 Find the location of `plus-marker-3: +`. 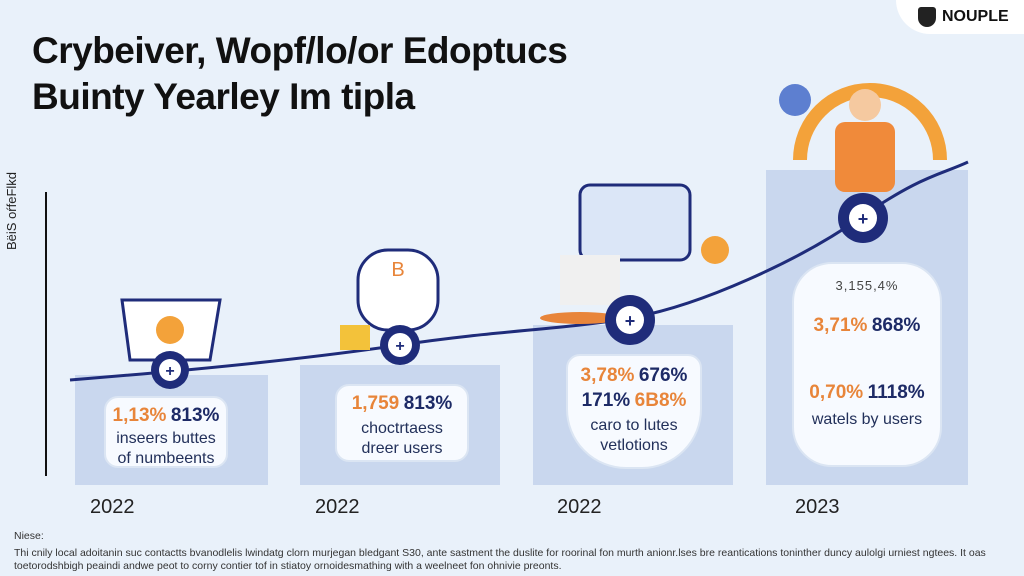

plus-marker-3: + is located at coordinates (630, 320).